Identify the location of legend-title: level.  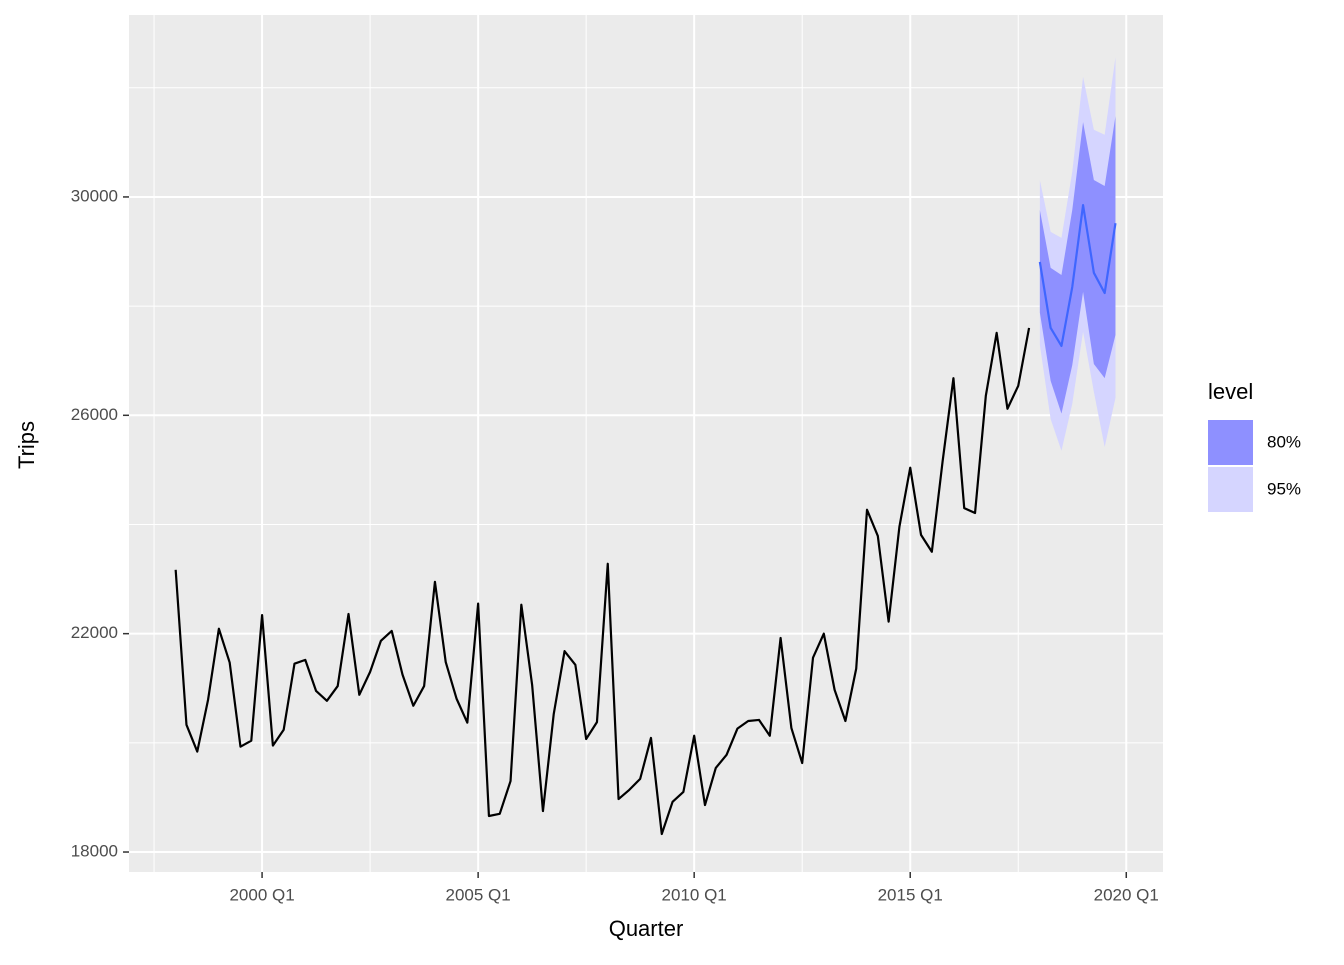
(1230, 391).